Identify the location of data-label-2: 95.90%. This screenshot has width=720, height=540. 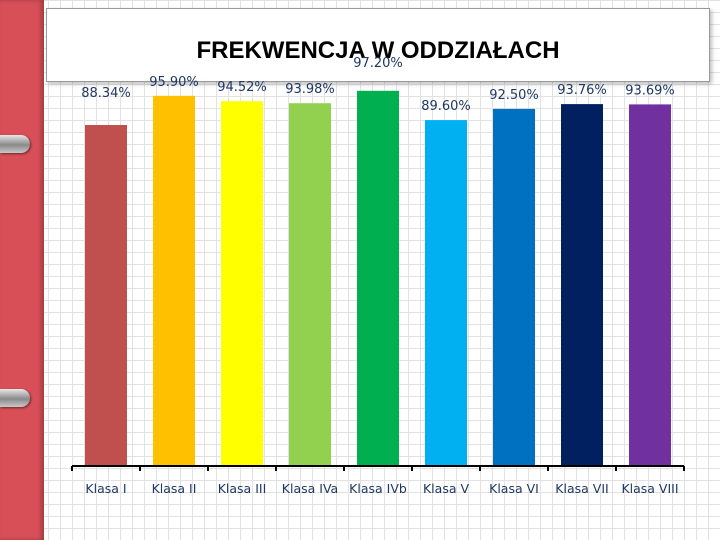
(174, 82).